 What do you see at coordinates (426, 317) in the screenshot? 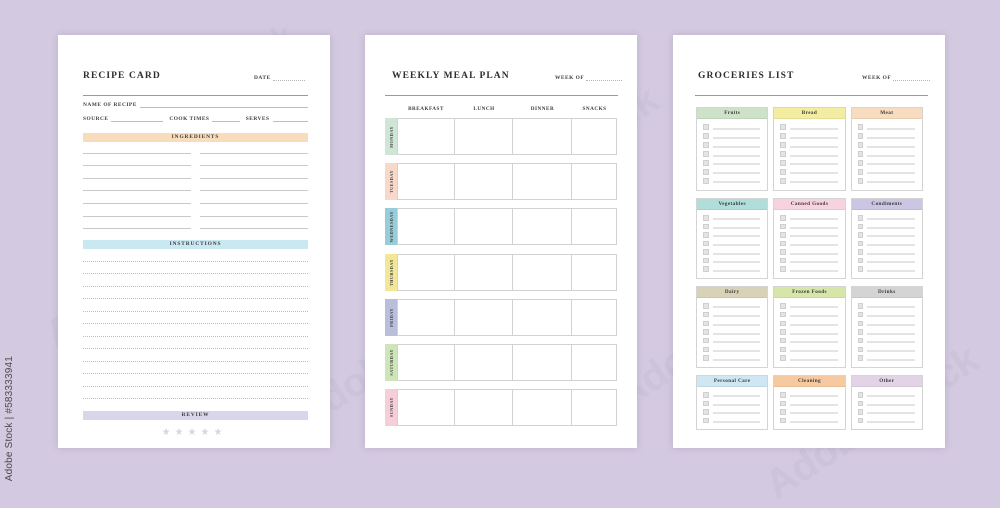
I see `meal-cell-friday-breakfast` at bounding box center [426, 317].